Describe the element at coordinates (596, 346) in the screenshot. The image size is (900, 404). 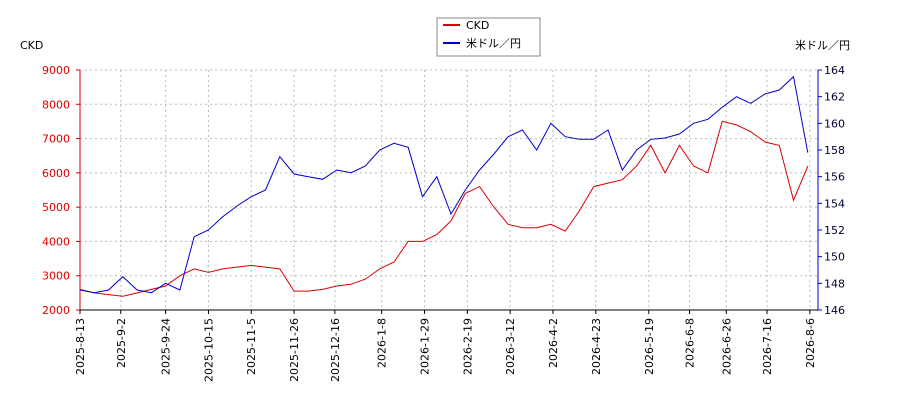
I see `x-tick-label: 2026-4-23` at that location.